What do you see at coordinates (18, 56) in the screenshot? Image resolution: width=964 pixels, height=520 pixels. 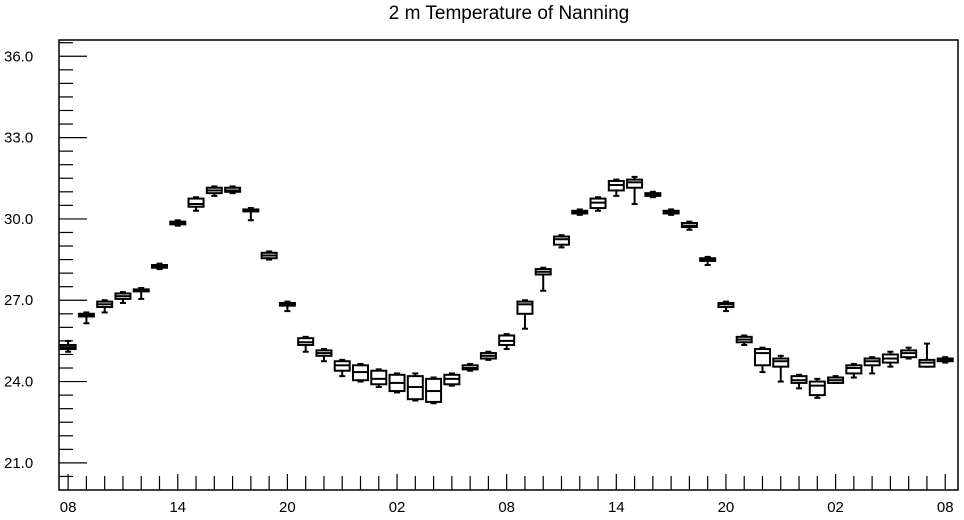 I see `y-tick-label: 36.0` at bounding box center [18, 56].